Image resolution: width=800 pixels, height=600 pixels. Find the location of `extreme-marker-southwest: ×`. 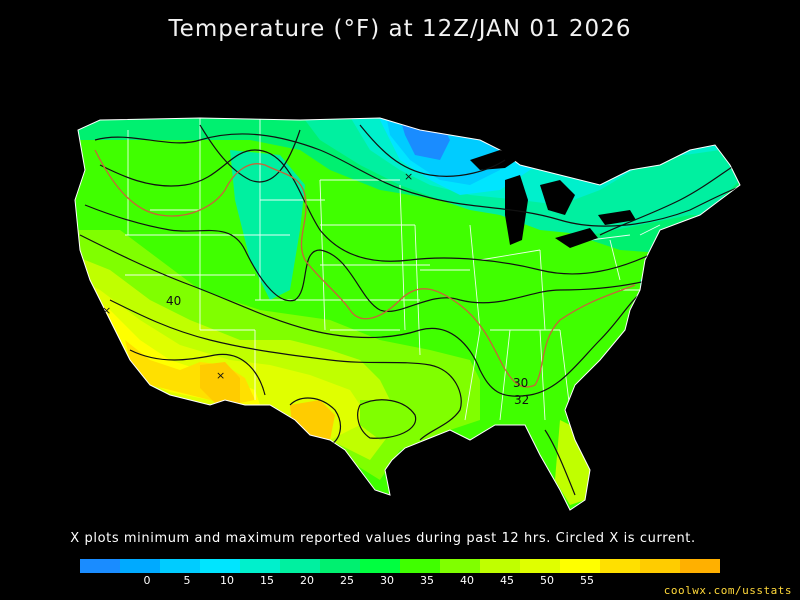

extreme-marker-southwest: × is located at coordinates (220, 375).